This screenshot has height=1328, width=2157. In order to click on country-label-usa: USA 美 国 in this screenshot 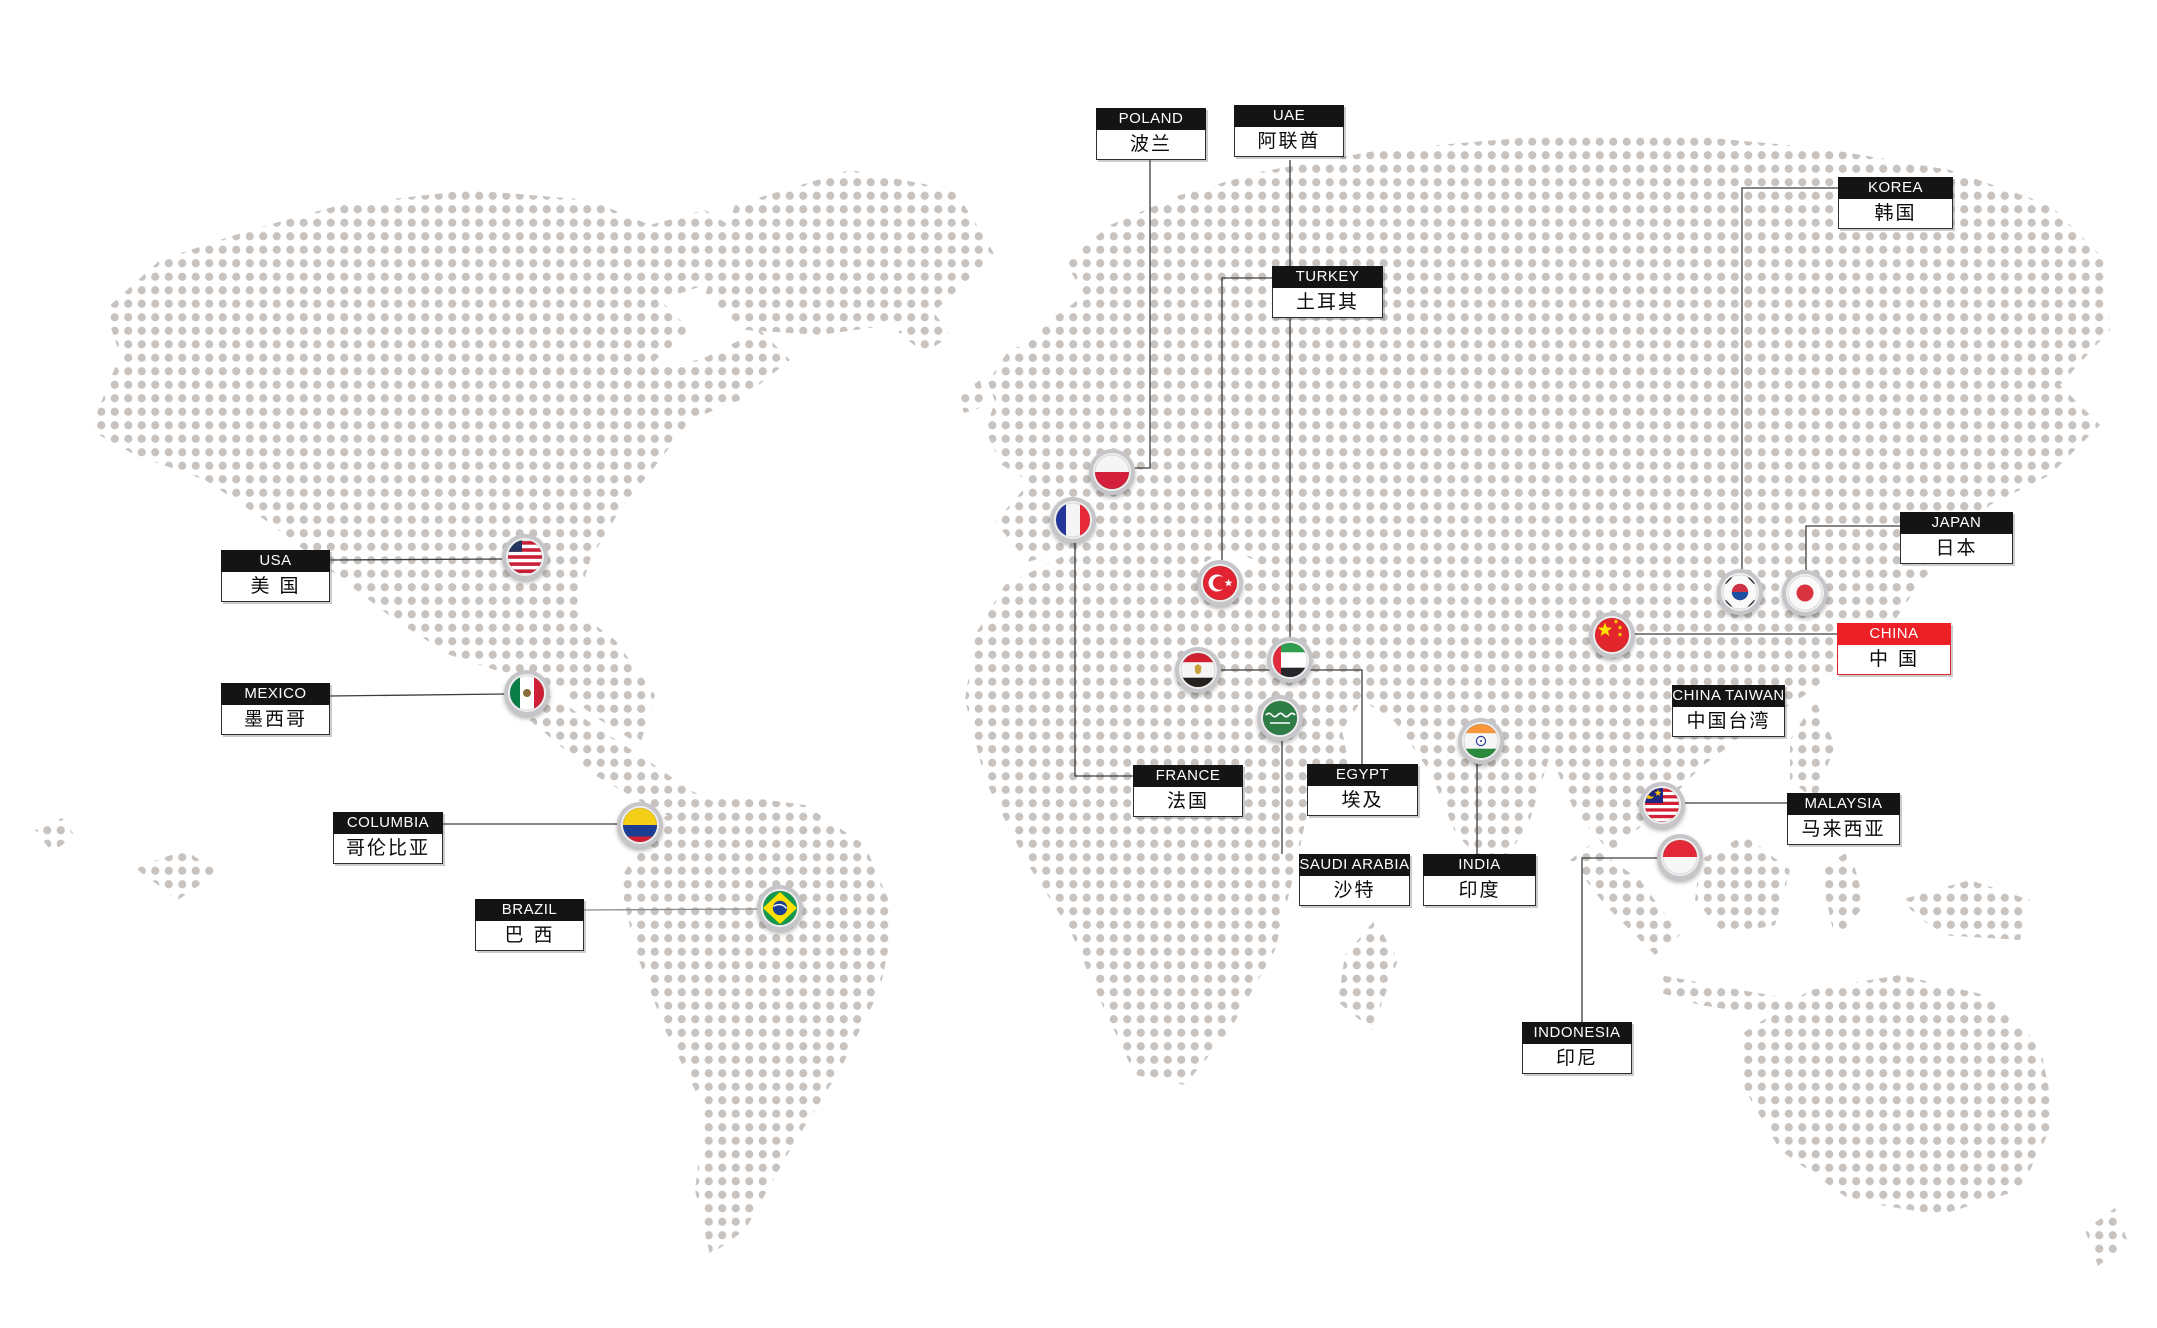, I will do `click(275, 576)`.